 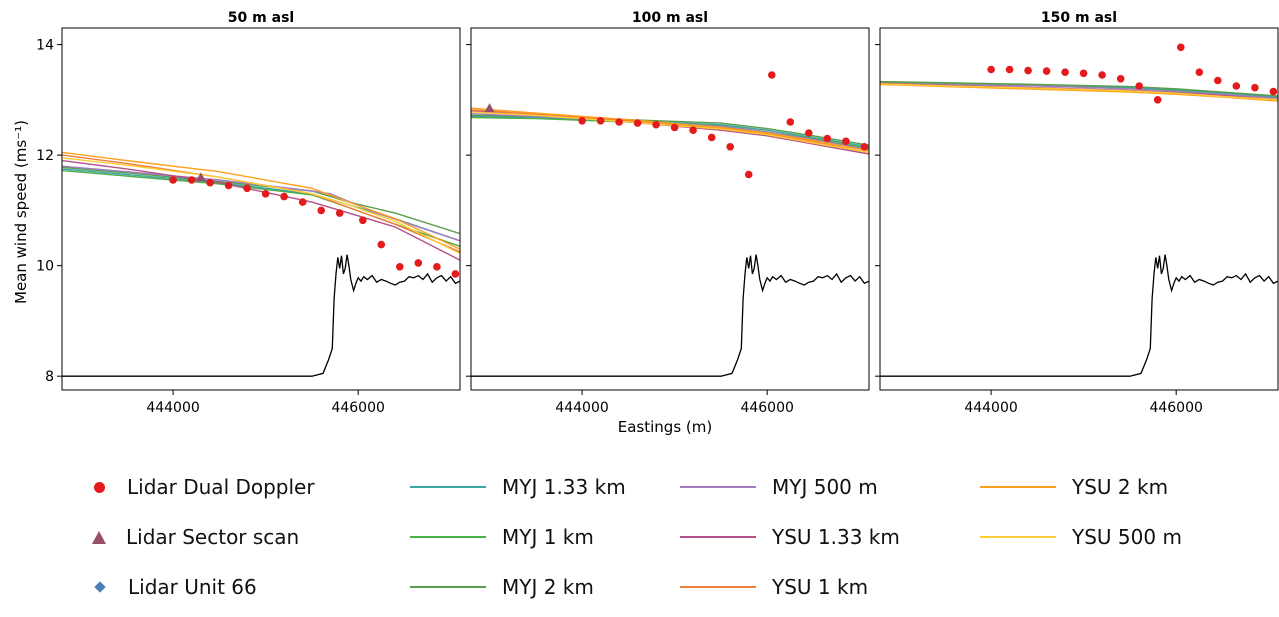 What do you see at coordinates (49, 377) in the screenshot?
I see `y-tick-label: 8` at bounding box center [49, 377].